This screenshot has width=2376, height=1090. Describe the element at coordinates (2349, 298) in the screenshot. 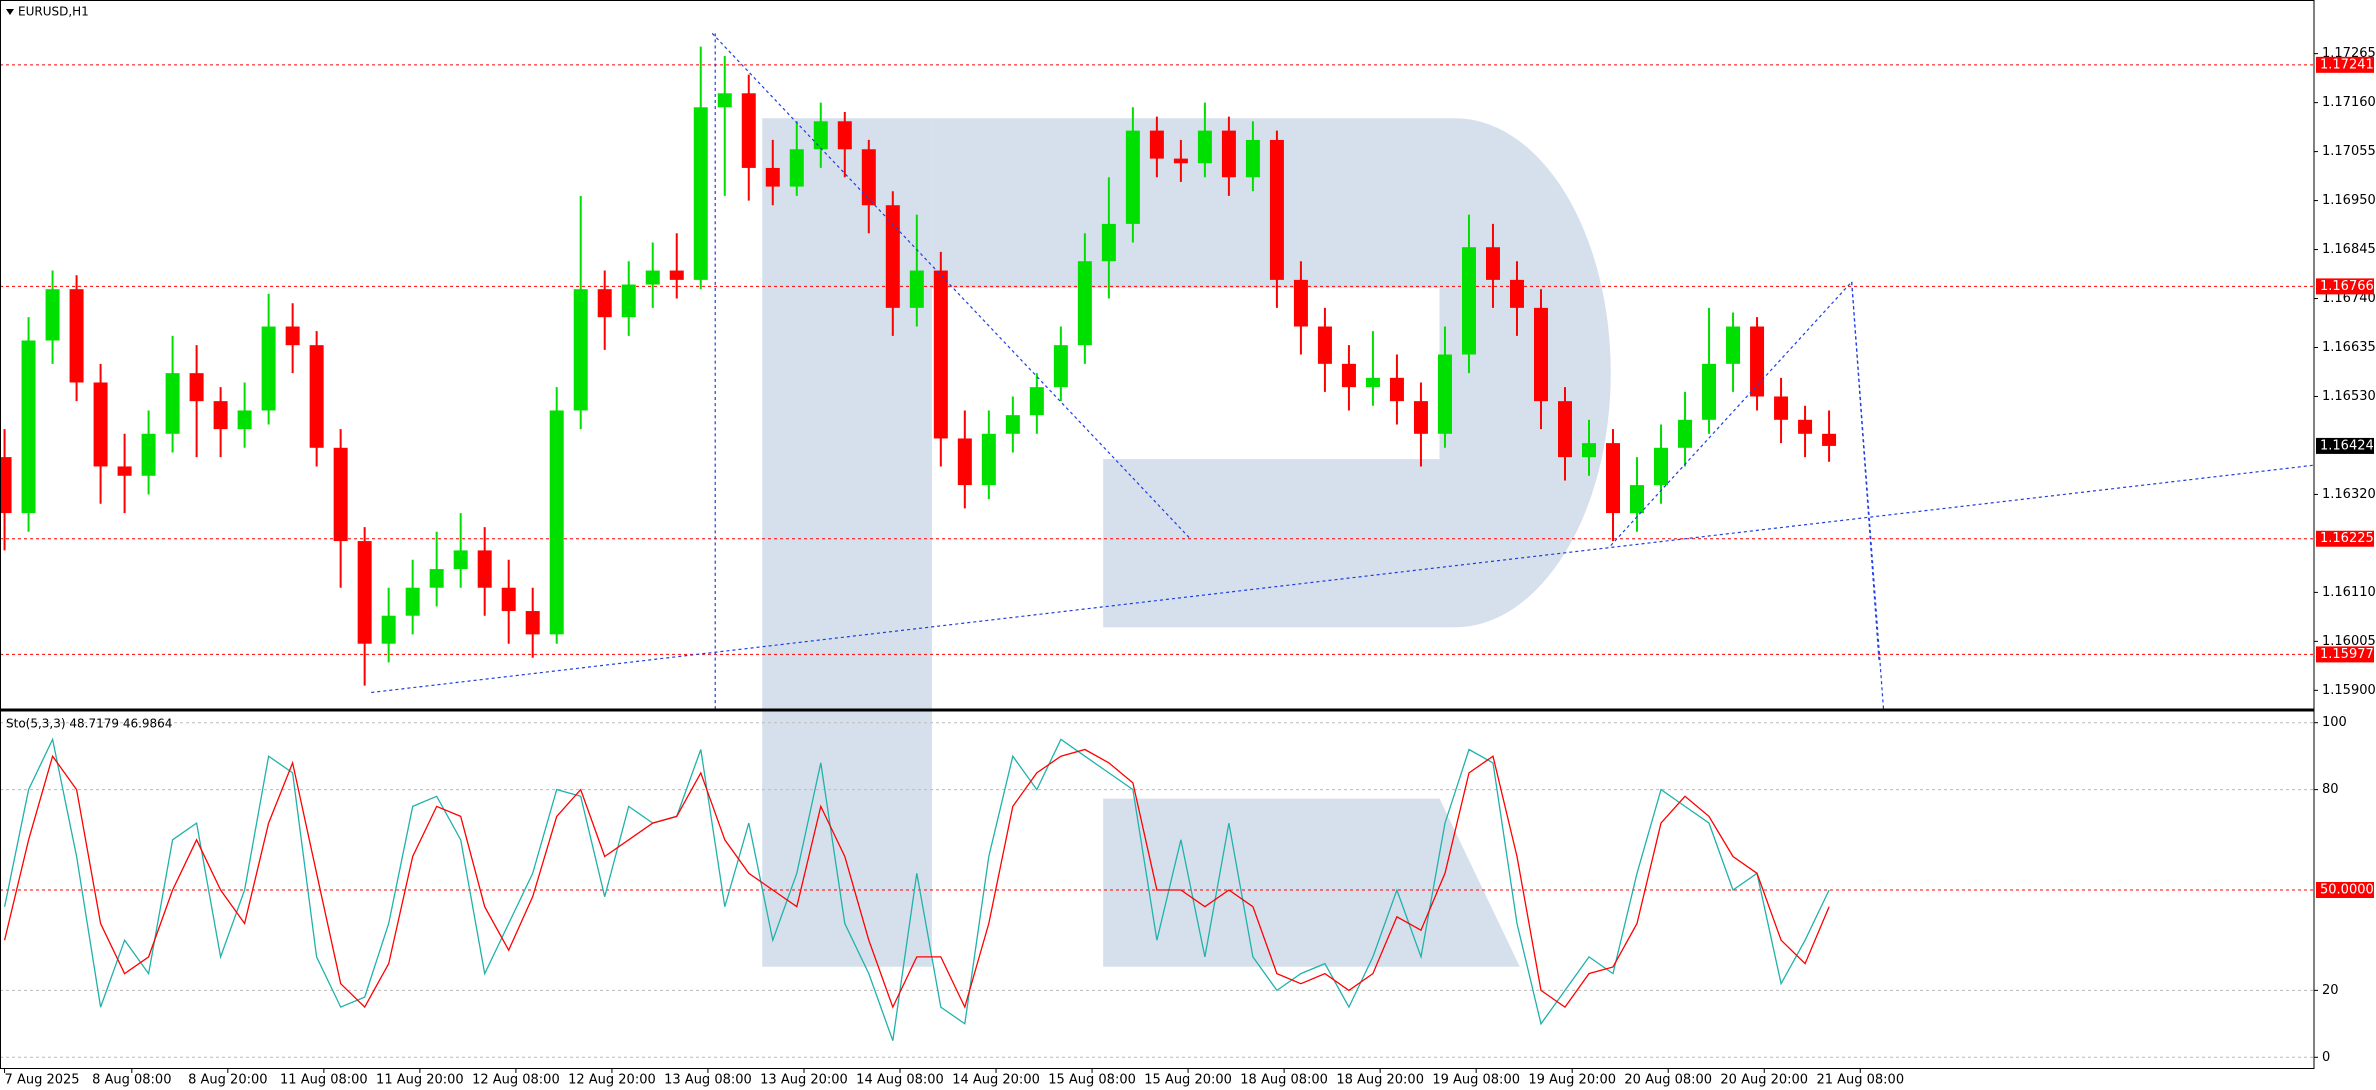

I see `y-tick-label: 1.16740` at that location.